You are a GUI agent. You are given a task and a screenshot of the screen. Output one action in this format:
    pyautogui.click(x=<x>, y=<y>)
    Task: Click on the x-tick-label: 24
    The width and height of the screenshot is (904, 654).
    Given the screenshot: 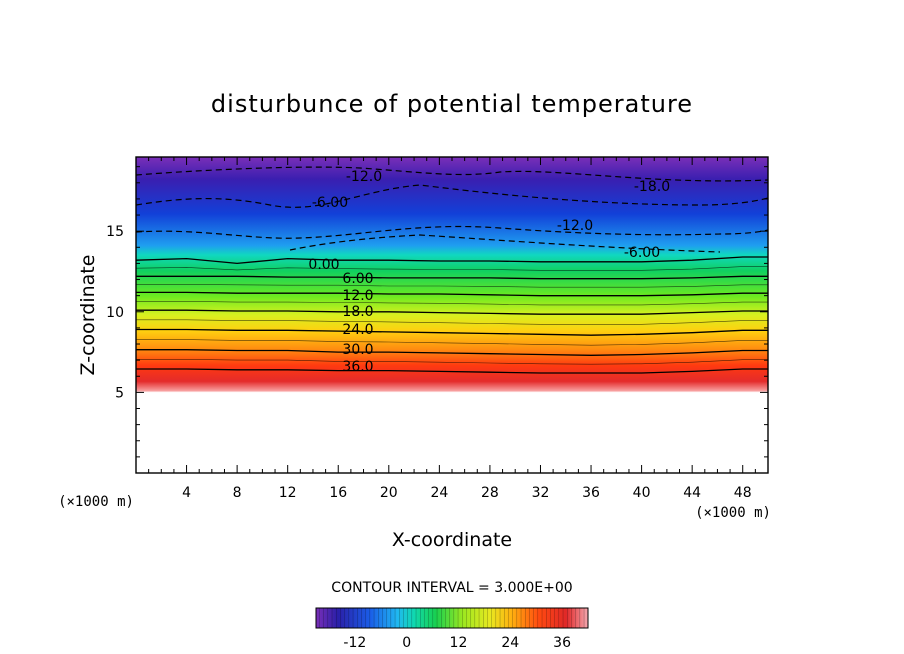 What is the action you would take?
    pyautogui.click(x=439, y=493)
    